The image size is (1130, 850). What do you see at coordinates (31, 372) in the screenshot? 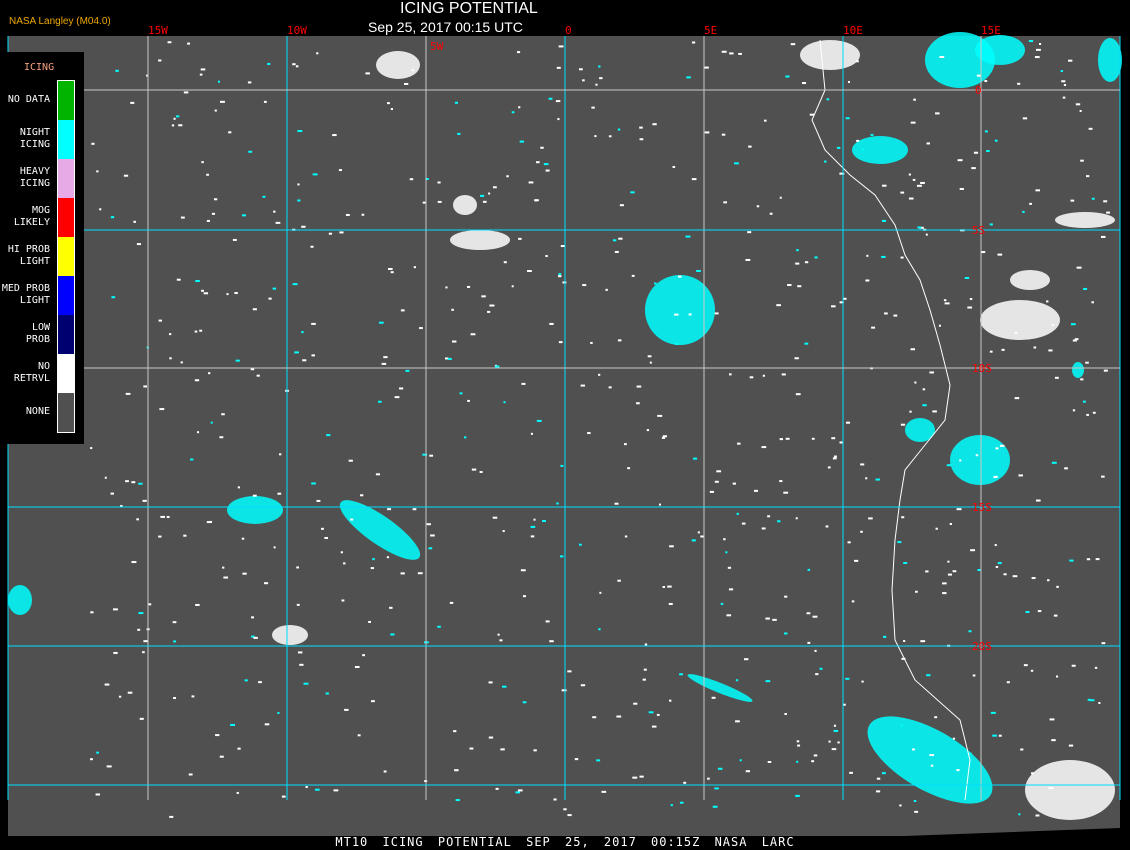
I see `legend-label: NO RETRVL` at bounding box center [31, 372].